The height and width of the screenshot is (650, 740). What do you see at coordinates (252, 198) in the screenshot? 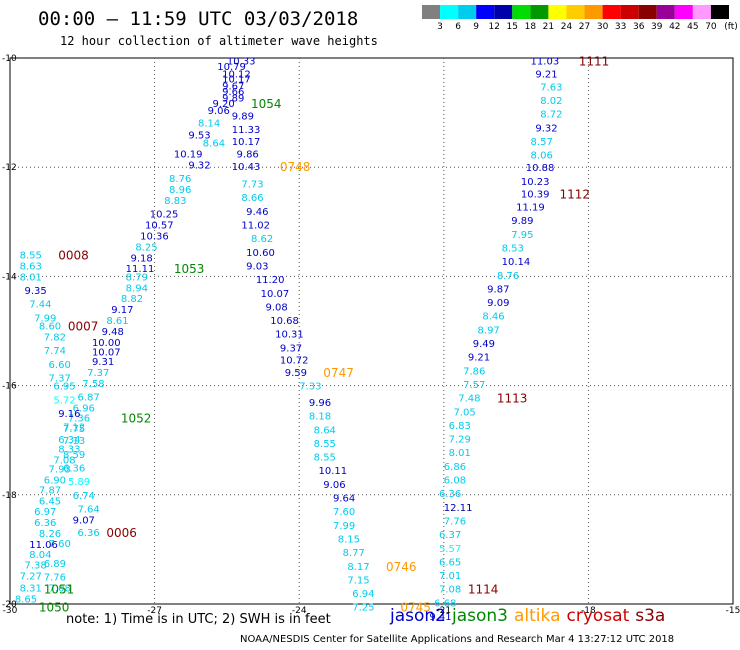
I see `wave-height-value: 8.66` at bounding box center [252, 198].